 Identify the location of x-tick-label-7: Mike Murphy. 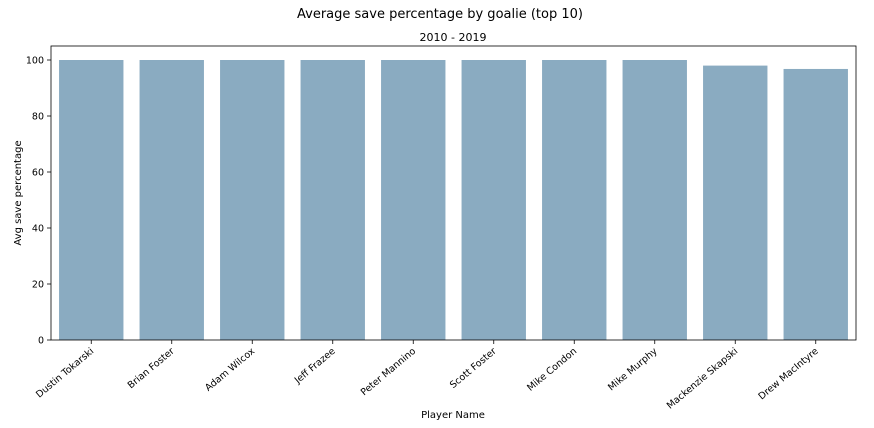
(633, 370).